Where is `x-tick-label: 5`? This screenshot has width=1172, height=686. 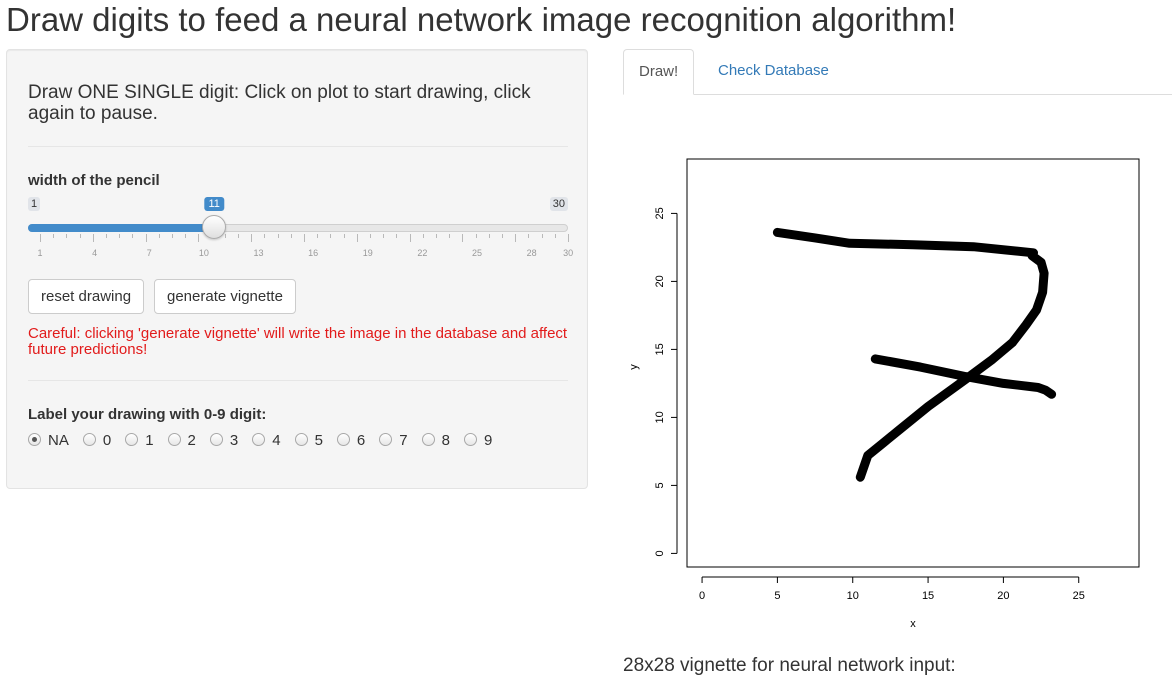
x-tick-label: 5 is located at coordinates (777, 596).